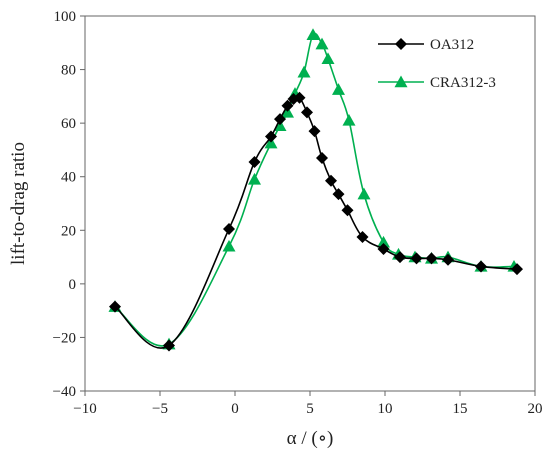  I want to click on y-tick-label: 80, so click(68, 71).